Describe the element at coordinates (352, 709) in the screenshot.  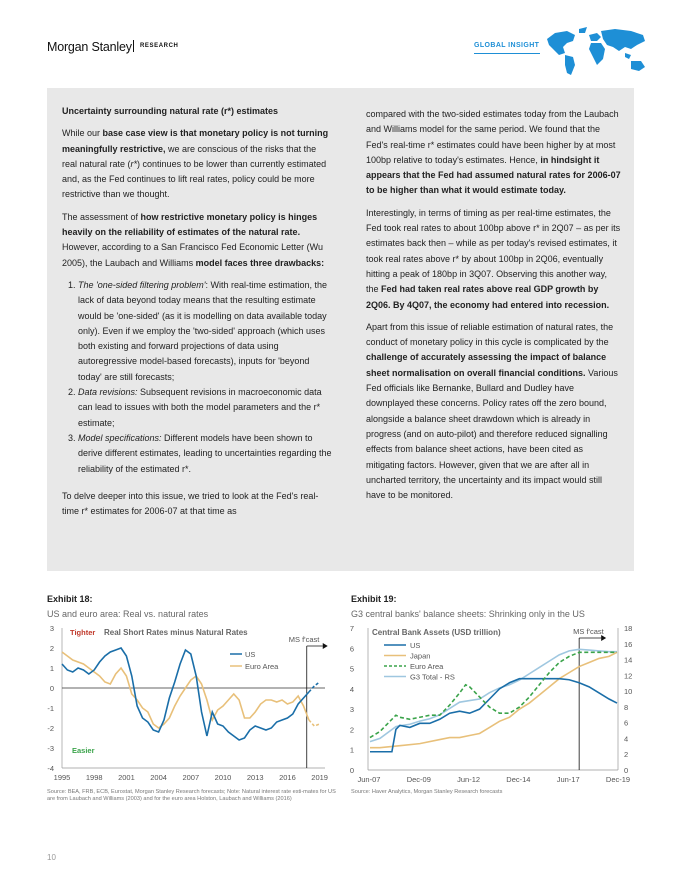
I see `y-left-tick-label: 3` at that location.